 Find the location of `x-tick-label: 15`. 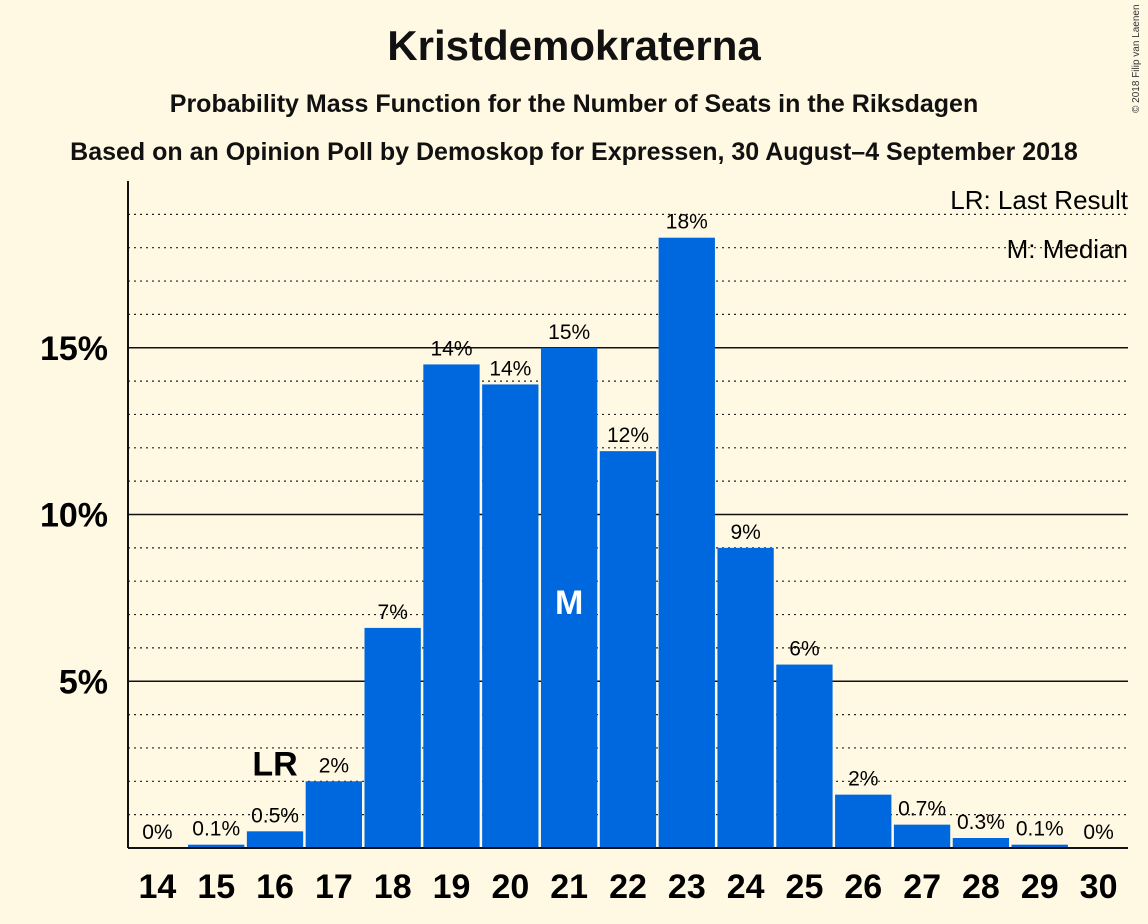

x-tick-label: 15 is located at coordinates (216, 887).